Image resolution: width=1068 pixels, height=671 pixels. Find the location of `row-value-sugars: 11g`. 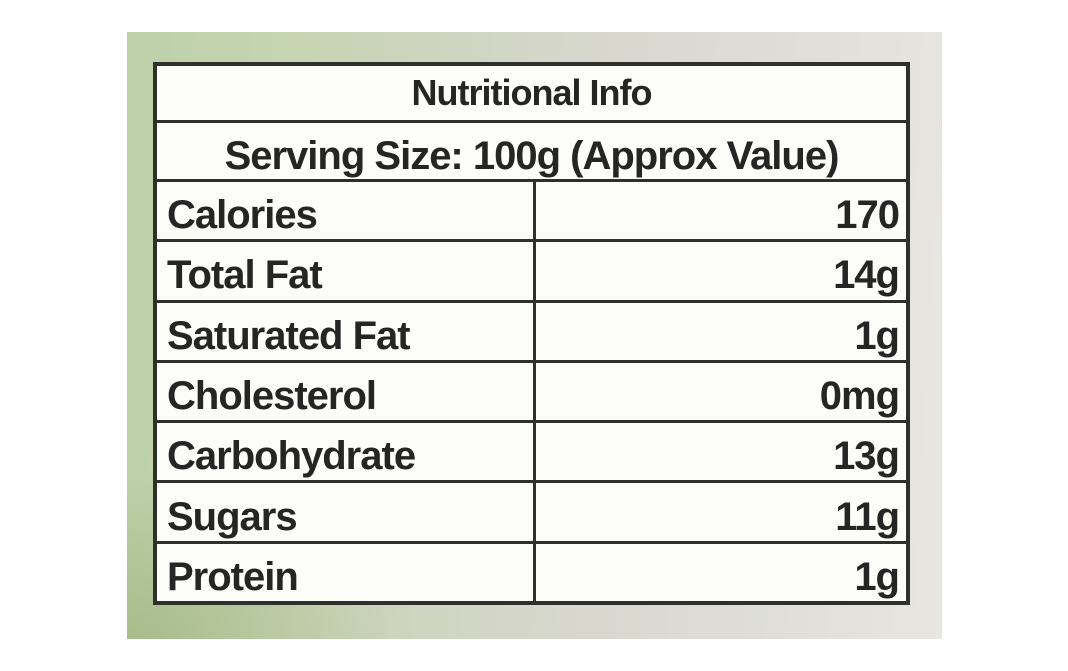

row-value-sugars: 11g is located at coordinates (721, 512).